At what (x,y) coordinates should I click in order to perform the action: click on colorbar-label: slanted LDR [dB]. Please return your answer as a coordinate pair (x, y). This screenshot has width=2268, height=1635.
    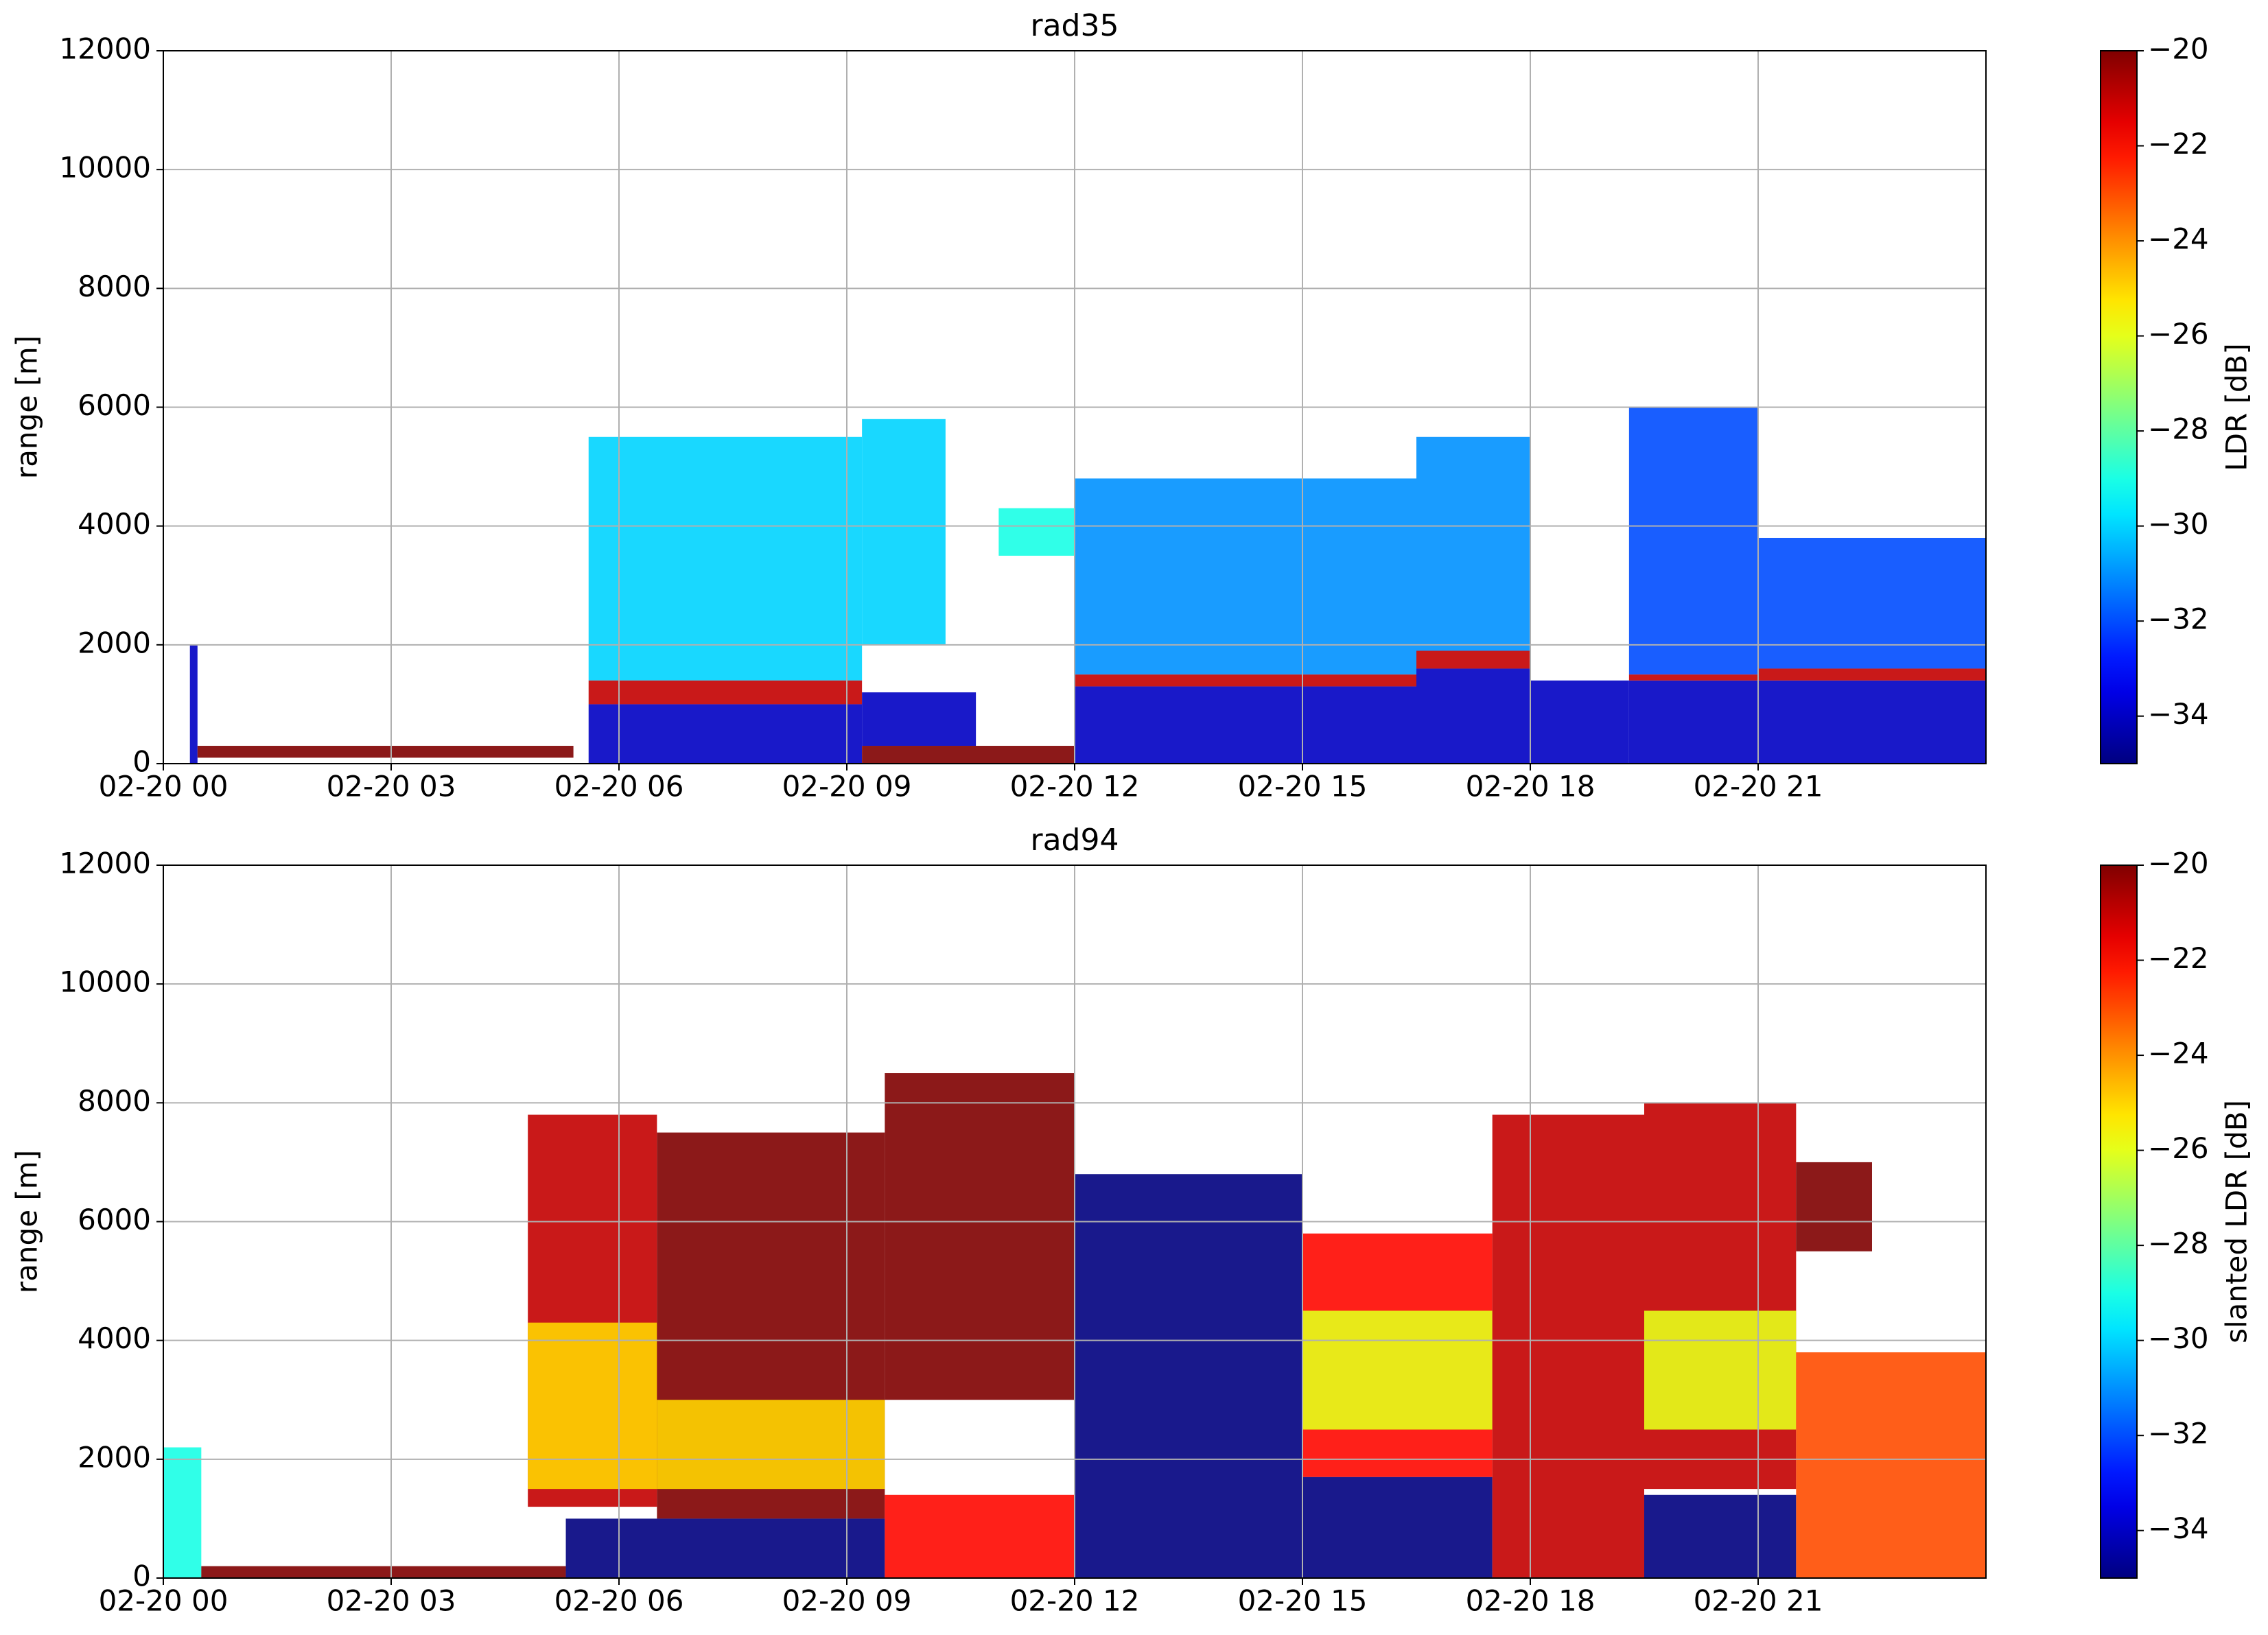
    Looking at the image, I should click on (2237, 1221).